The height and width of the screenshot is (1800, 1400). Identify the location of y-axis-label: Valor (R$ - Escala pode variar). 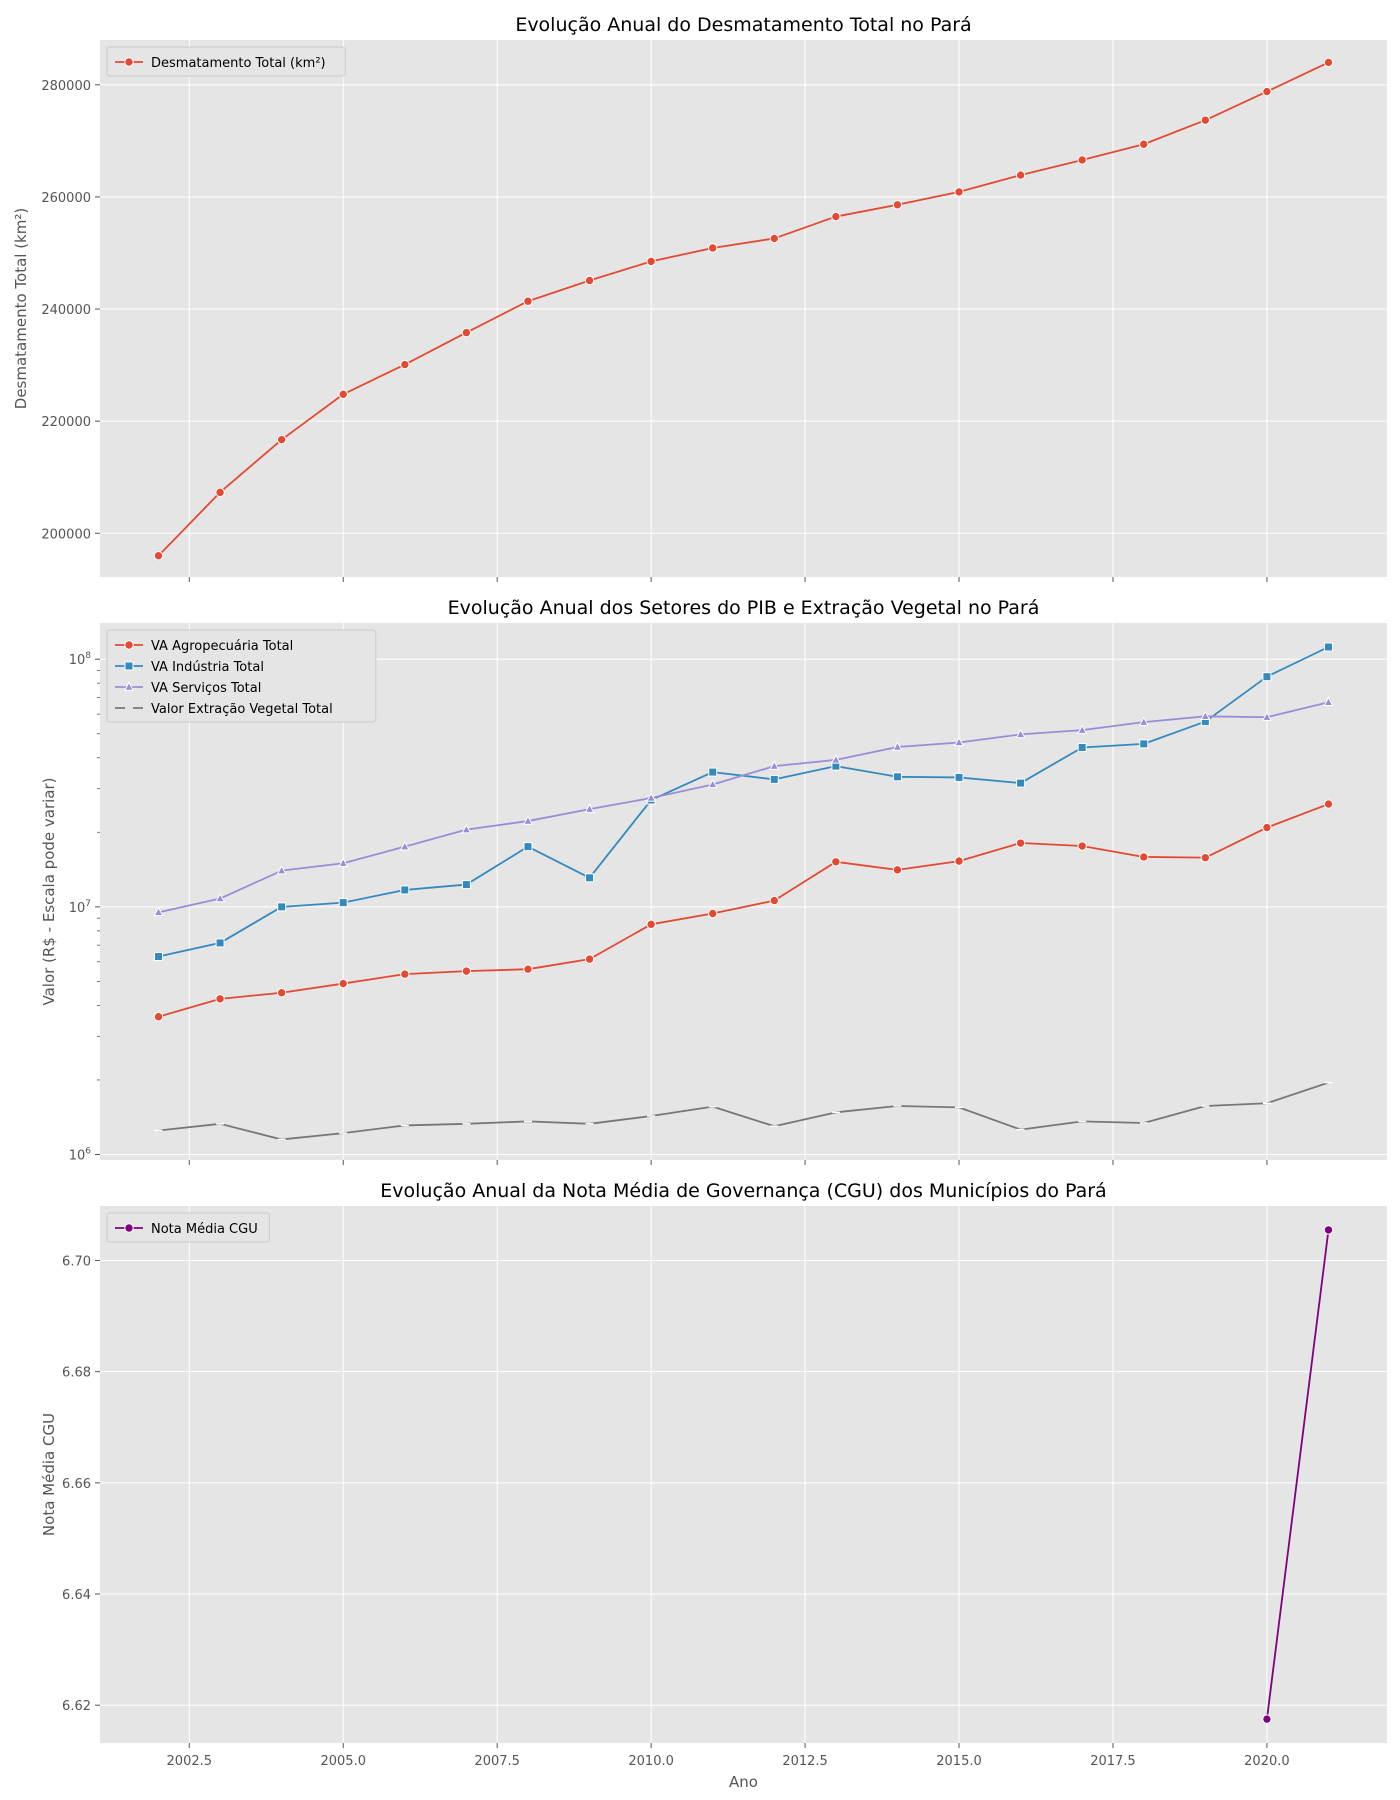
(49, 891).